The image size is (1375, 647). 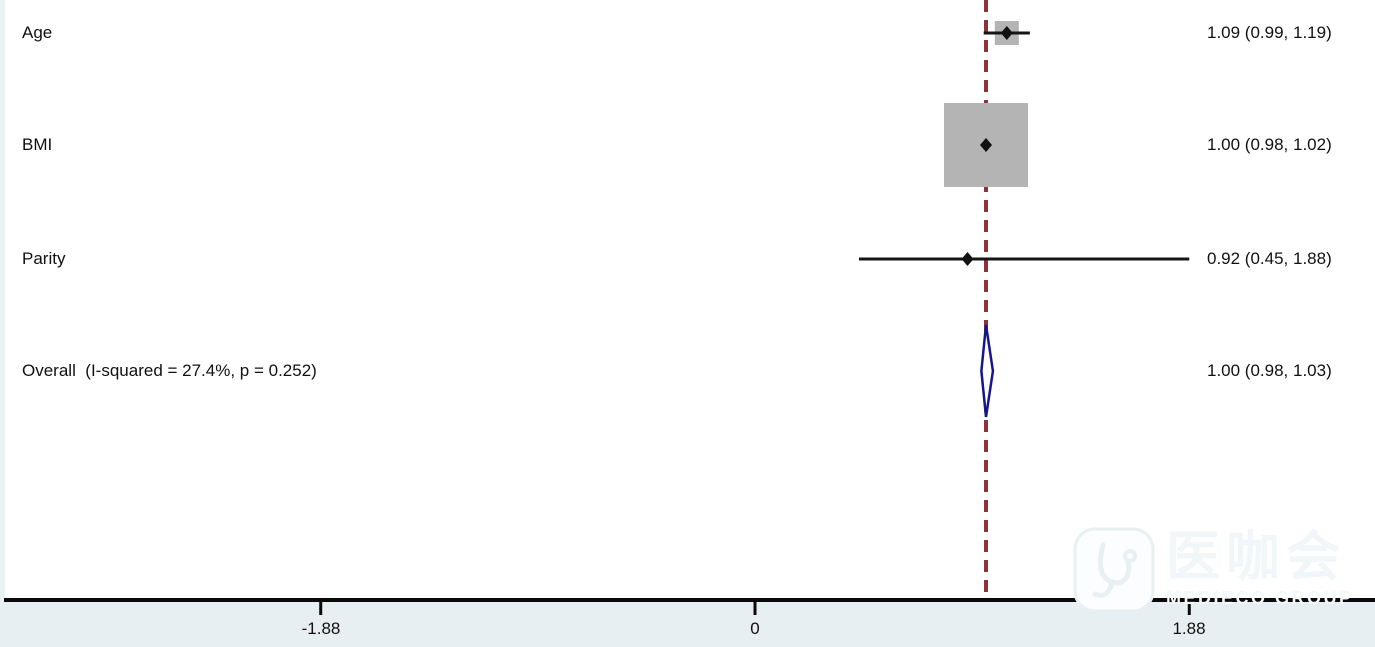 I want to click on left-margin-strip, so click(x=2, y=323).